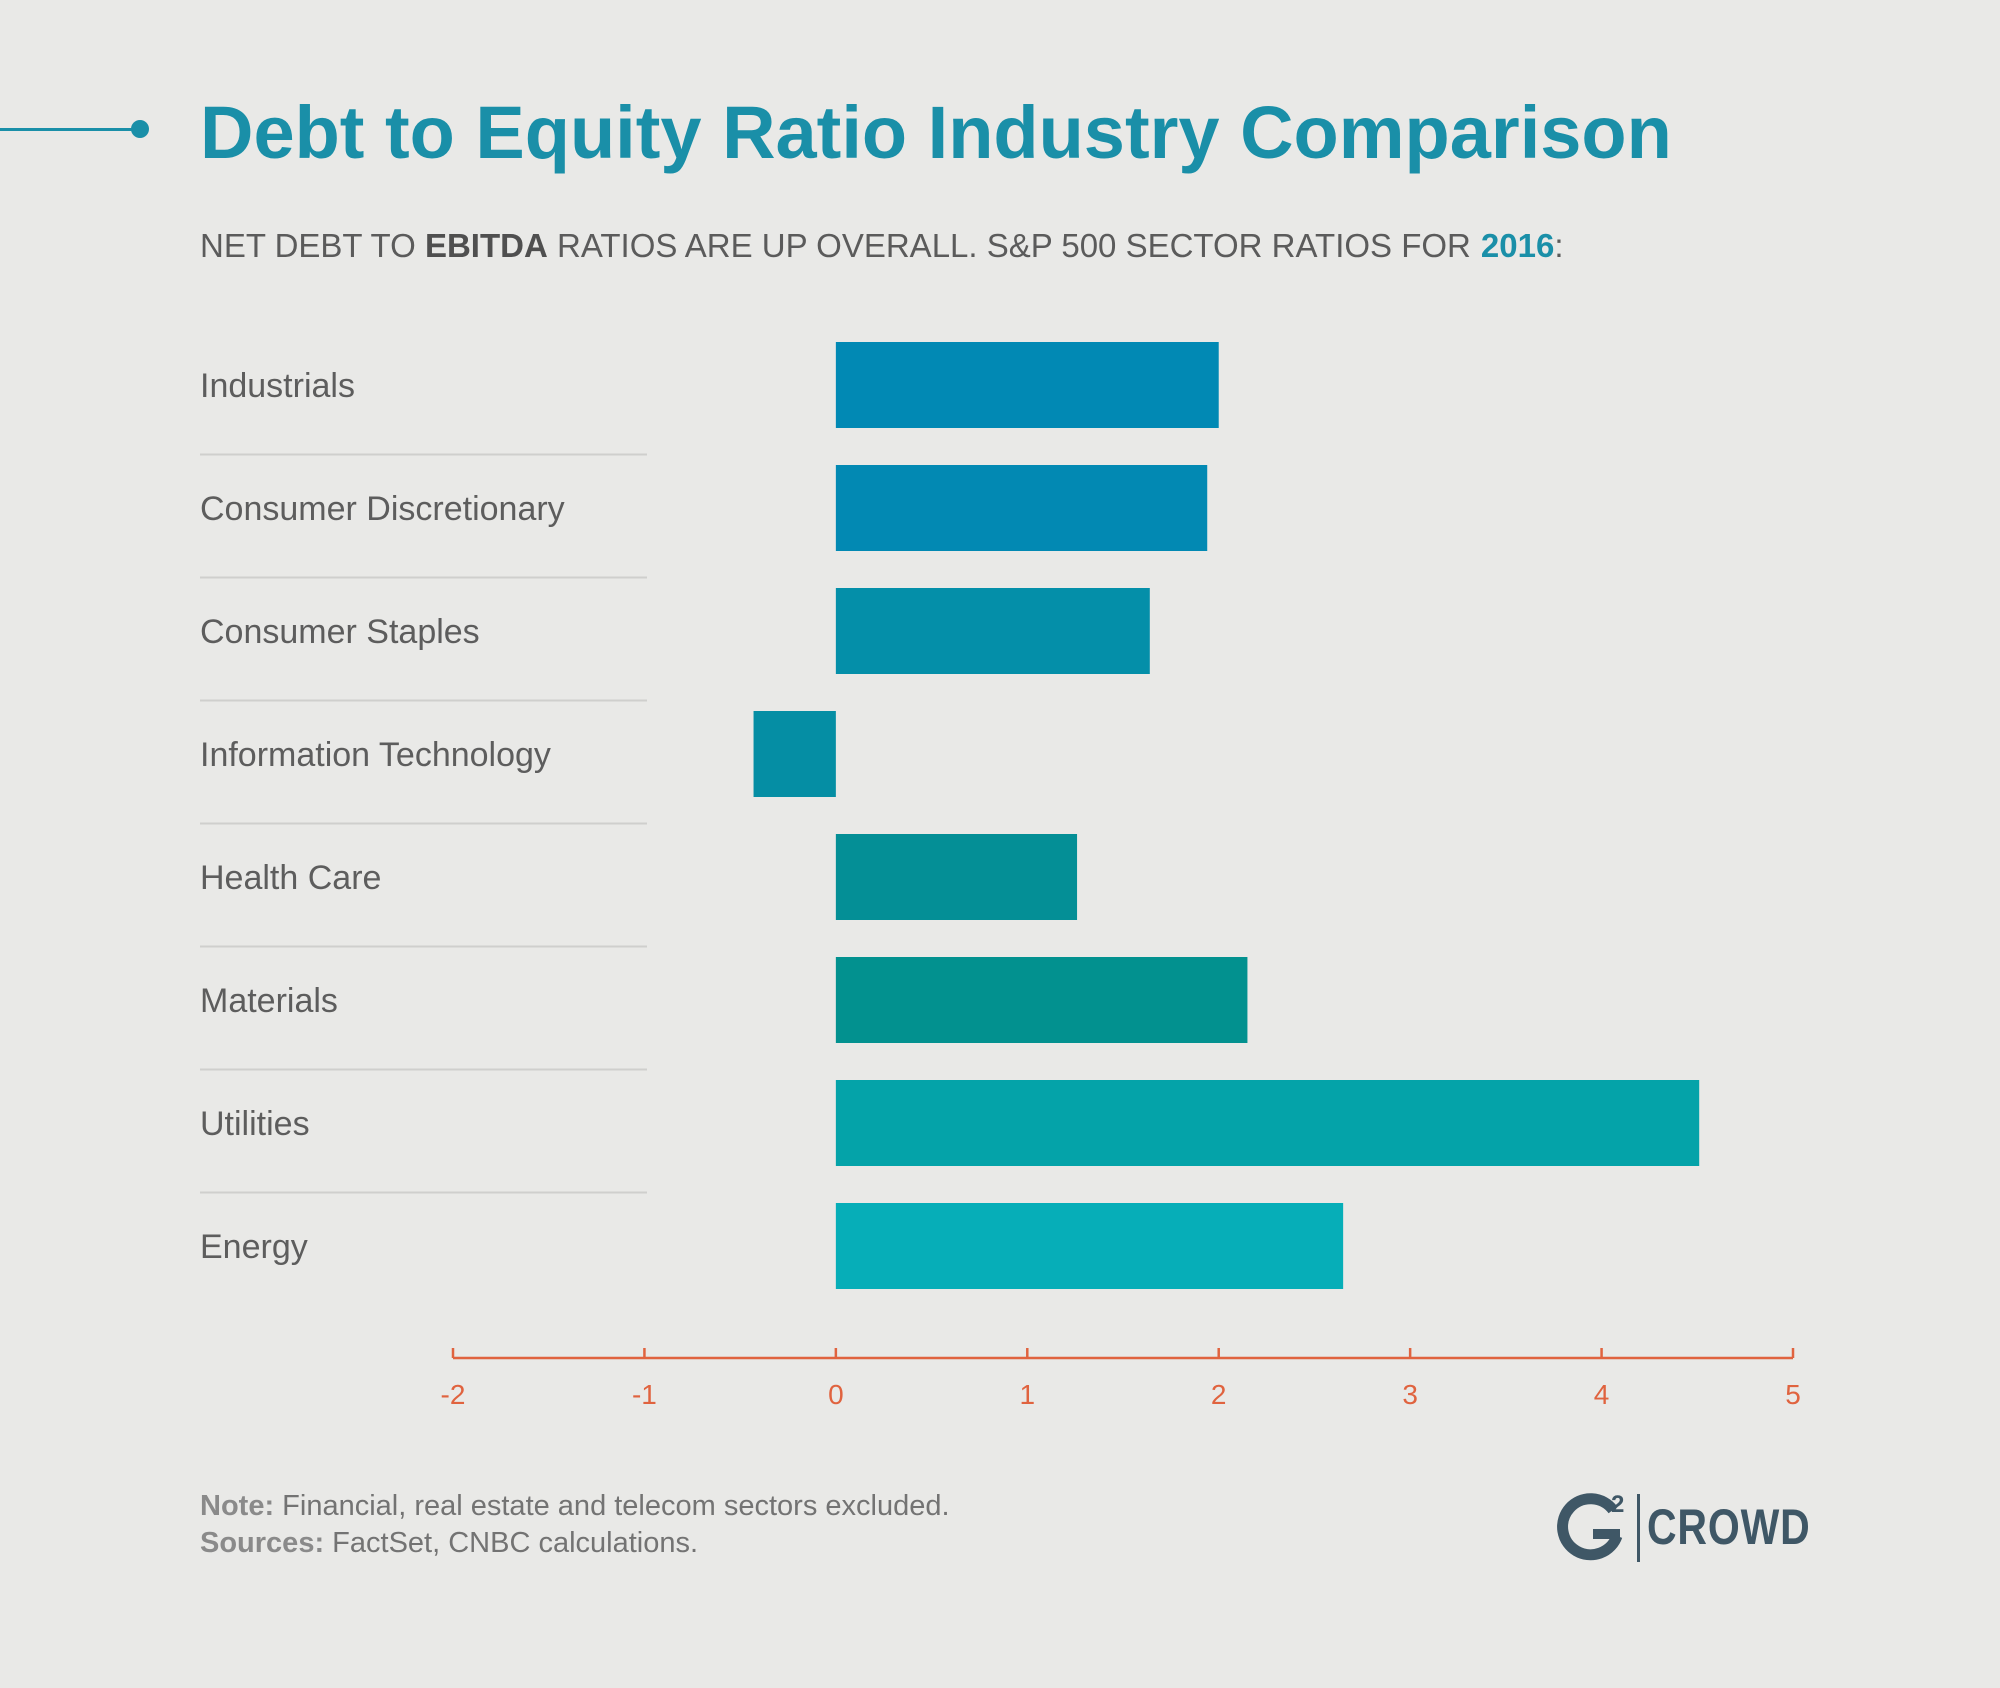  What do you see at coordinates (375, 755) in the screenshot?
I see `category-label: Information Technology` at bounding box center [375, 755].